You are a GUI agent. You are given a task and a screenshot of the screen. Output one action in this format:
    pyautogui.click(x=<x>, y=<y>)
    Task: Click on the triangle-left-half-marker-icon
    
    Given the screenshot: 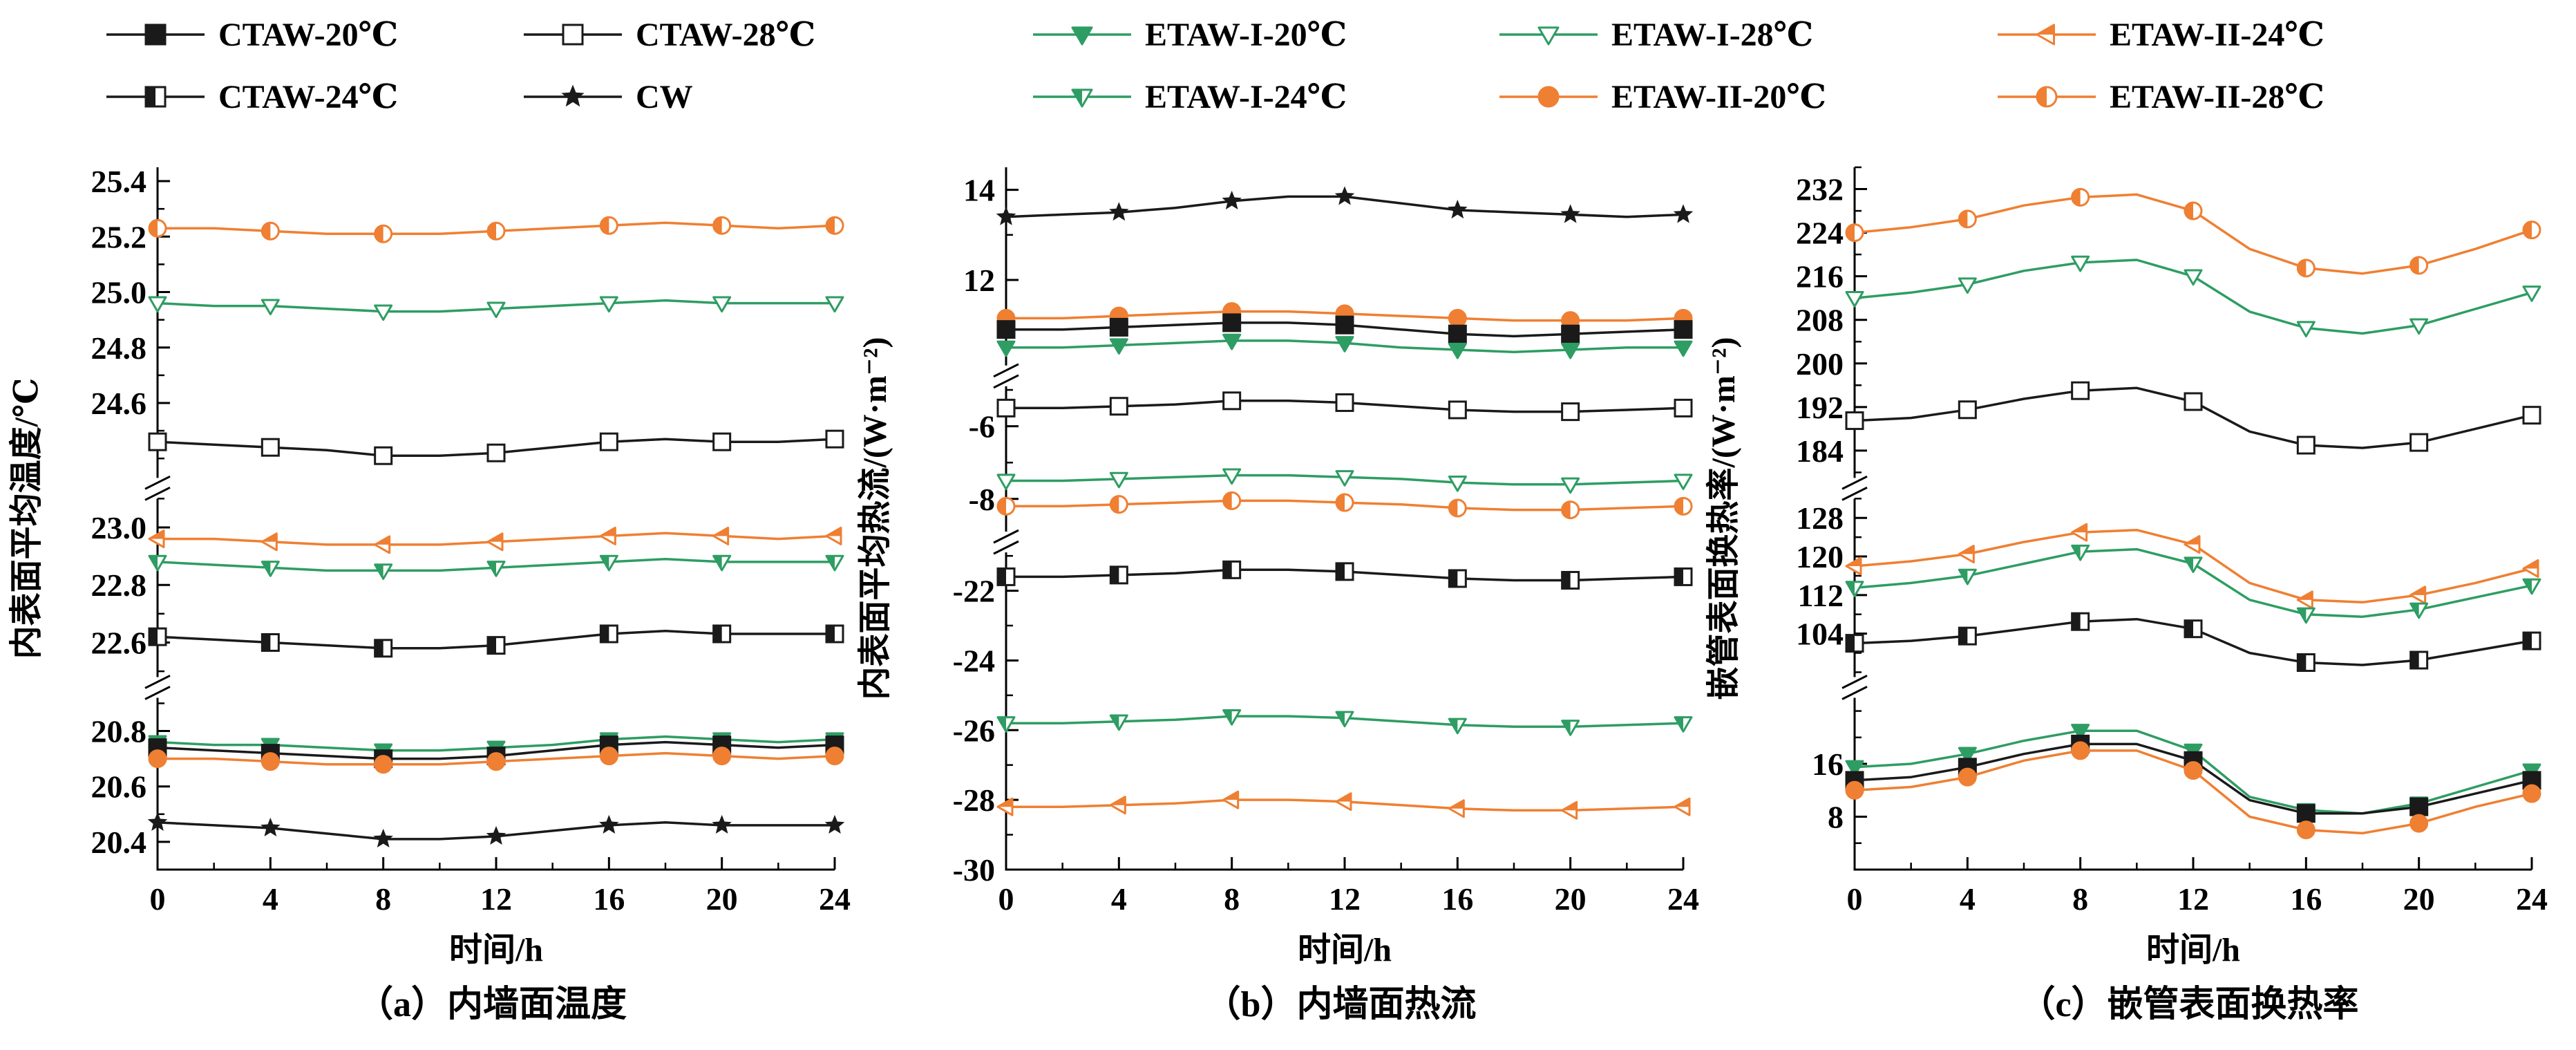 What is the action you would take?
    pyautogui.click(x=2047, y=34)
    